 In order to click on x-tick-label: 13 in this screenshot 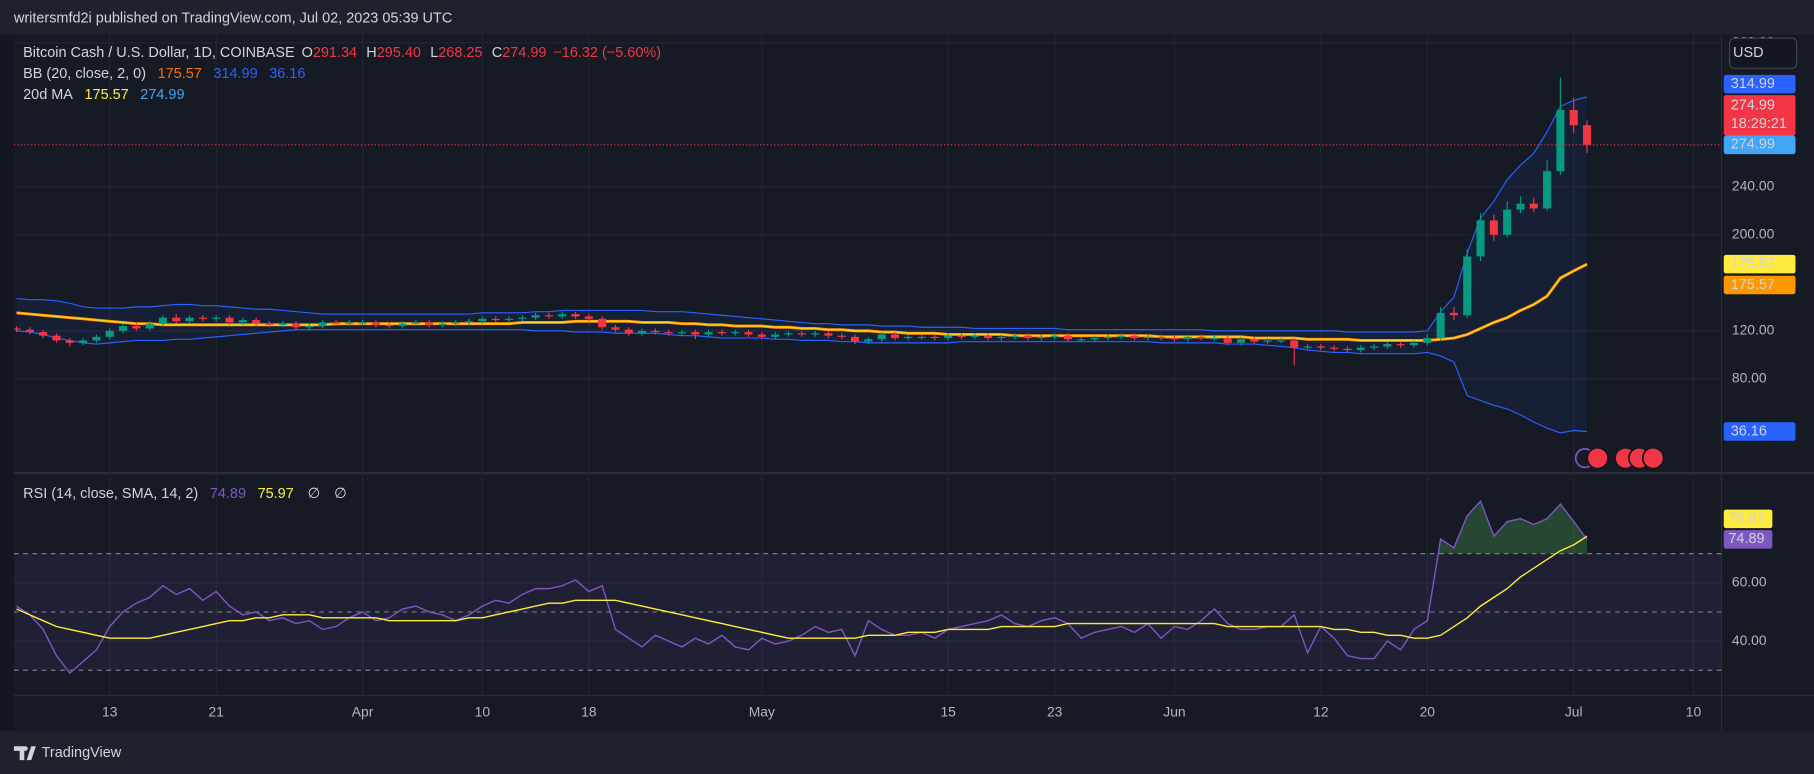, I will do `click(110, 711)`.